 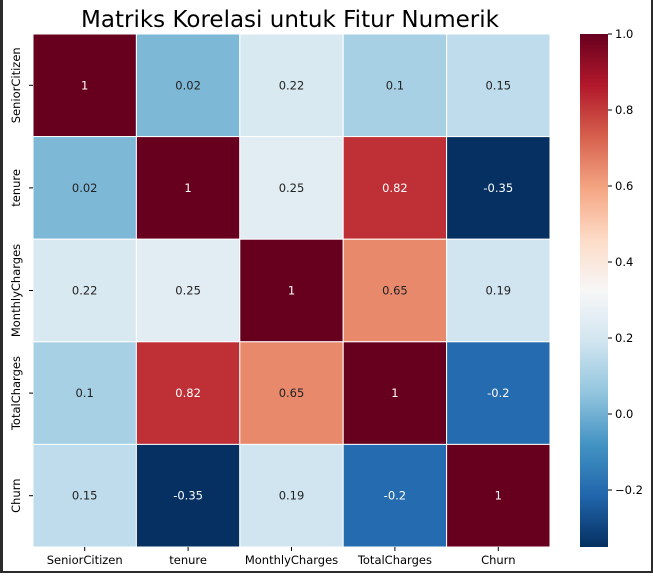 What do you see at coordinates (85, 560) in the screenshot?
I see `x-tick-label: SeniorCitizen` at bounding box center [85, 560].